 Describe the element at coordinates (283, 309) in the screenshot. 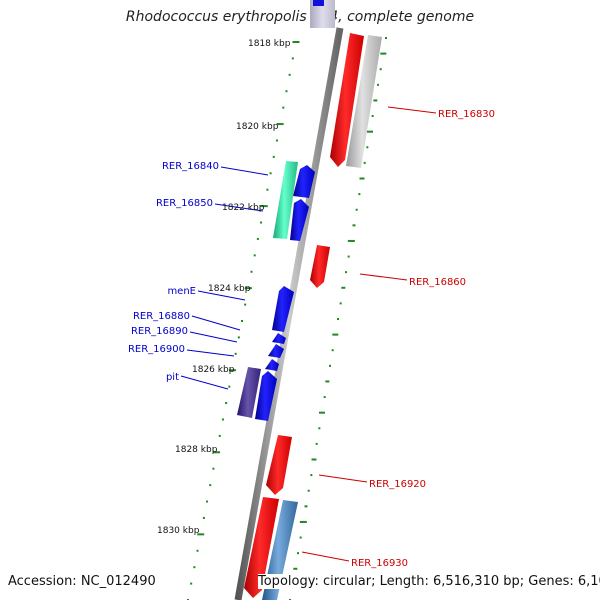

I see `gene-menE` at that location.